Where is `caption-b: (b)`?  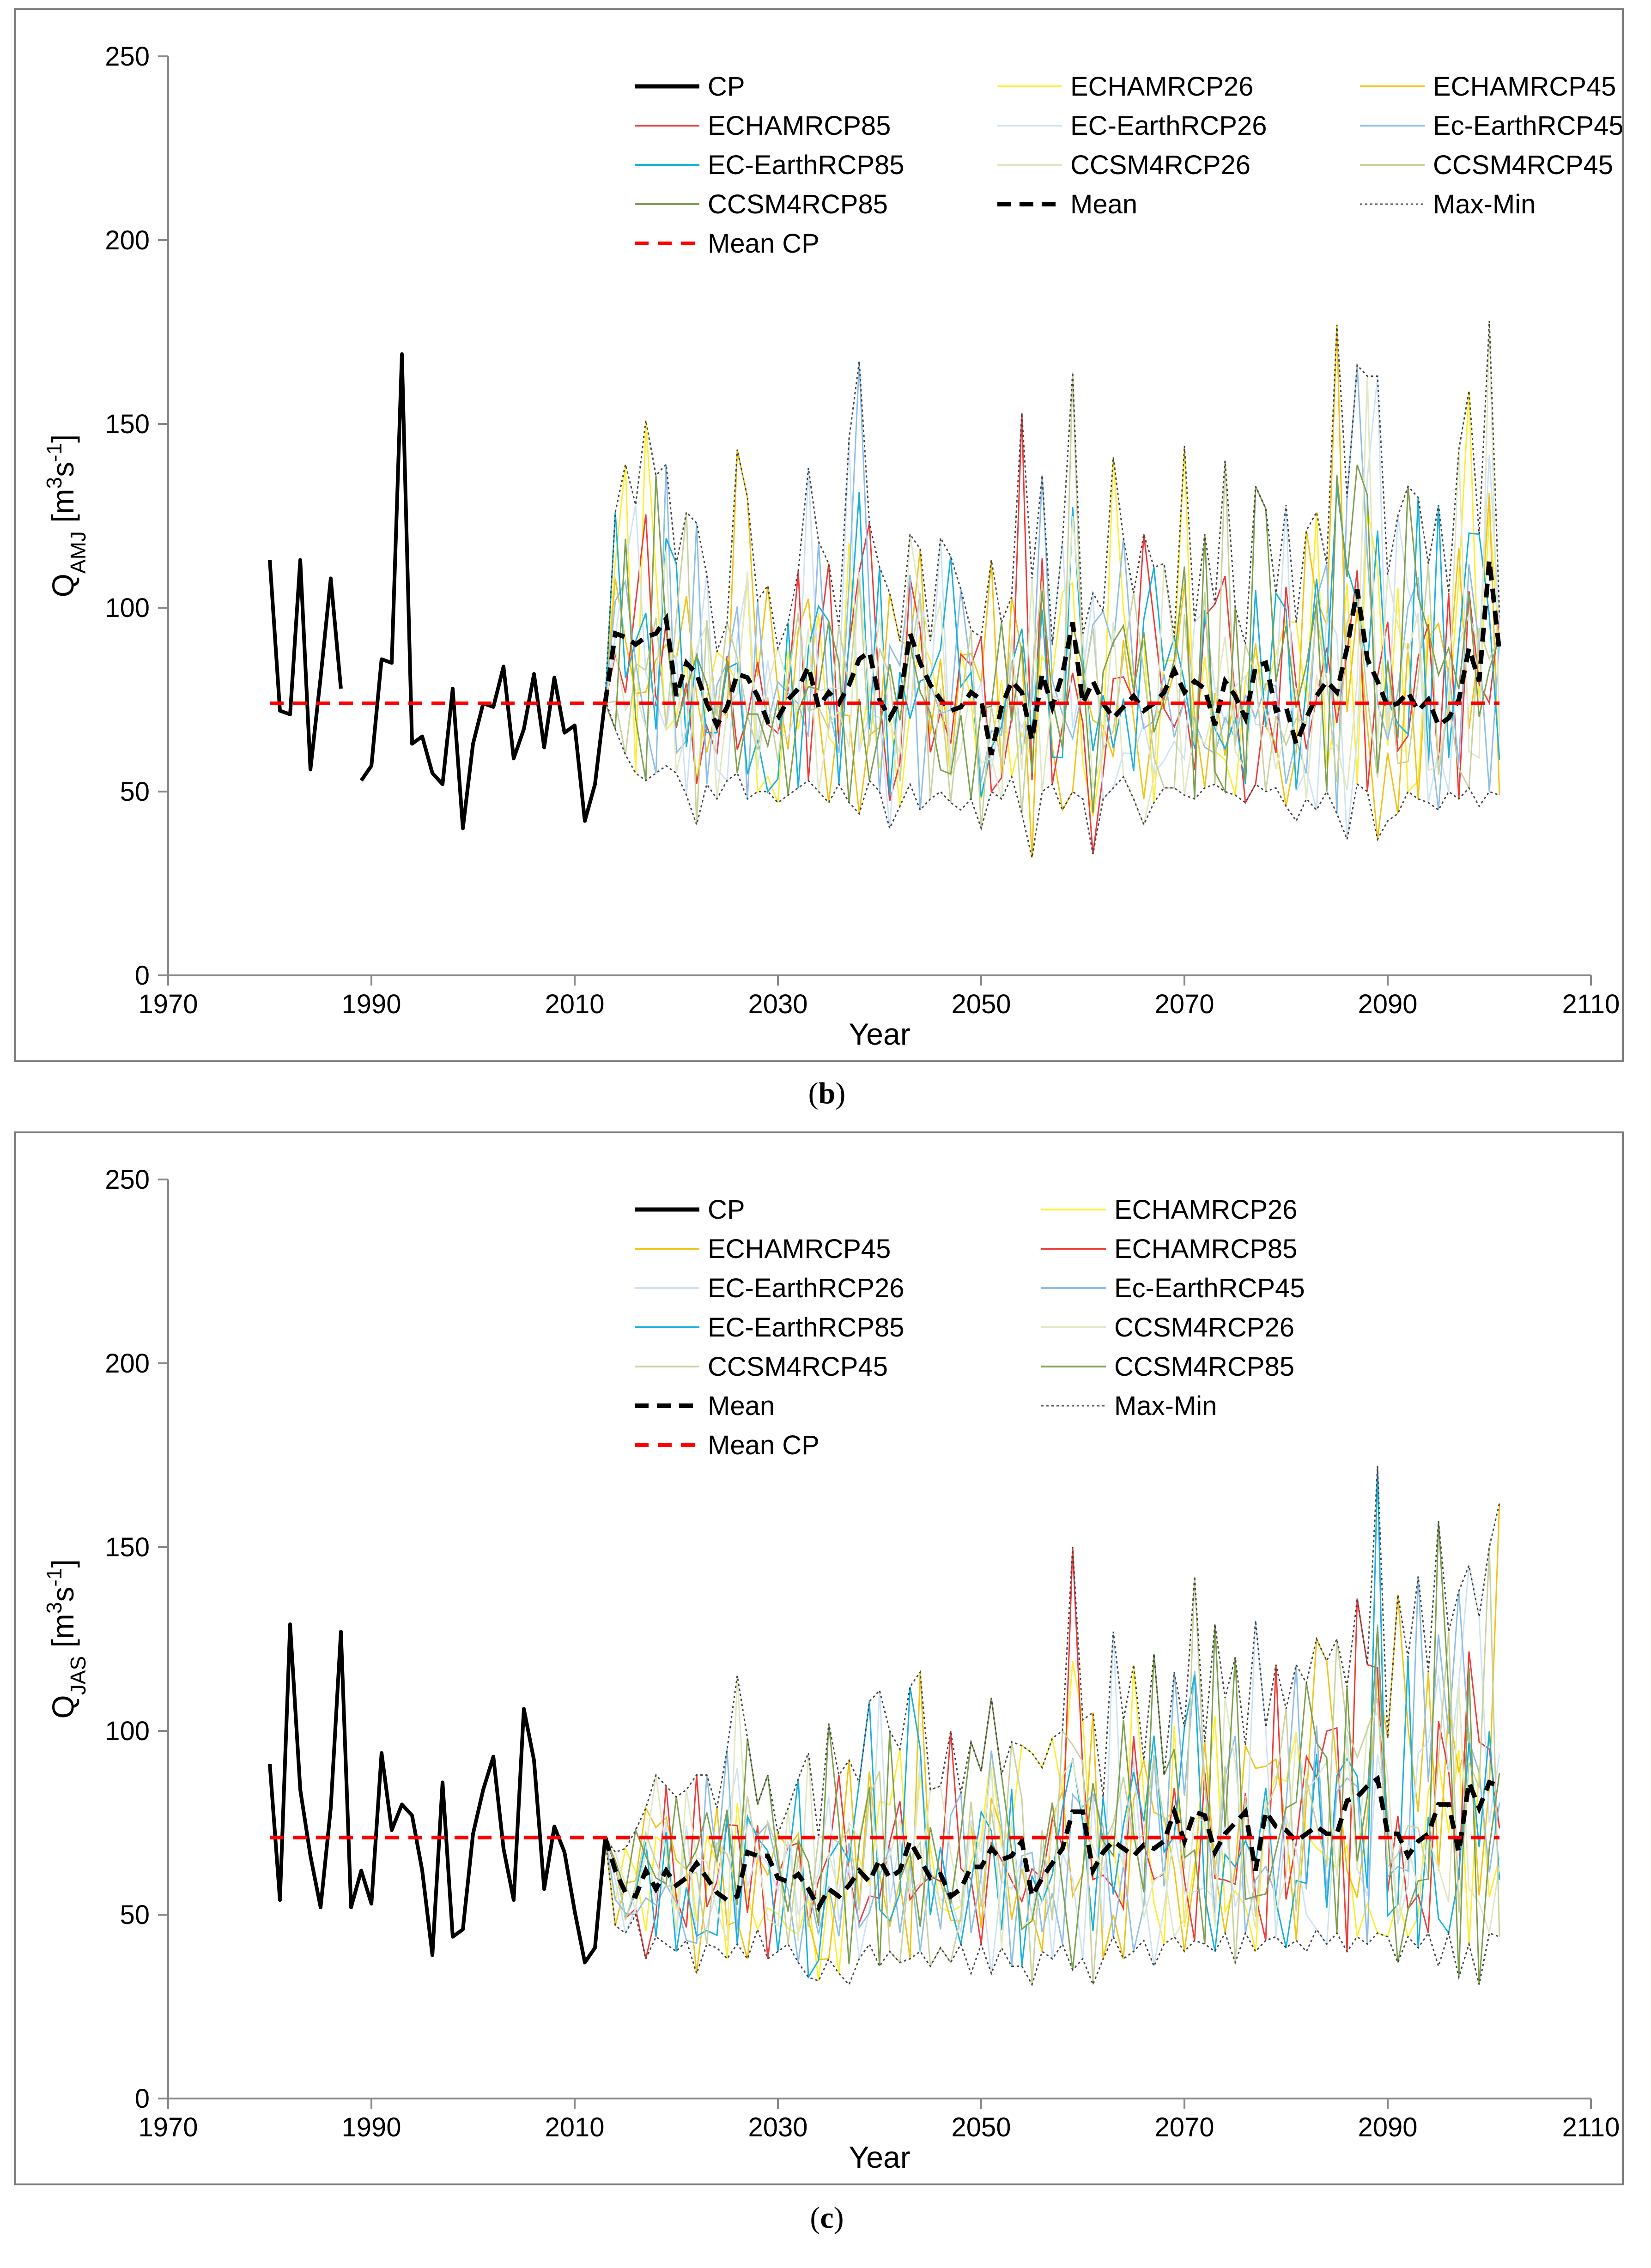 caption-b: (b) is located at coordinates (827, 1093).